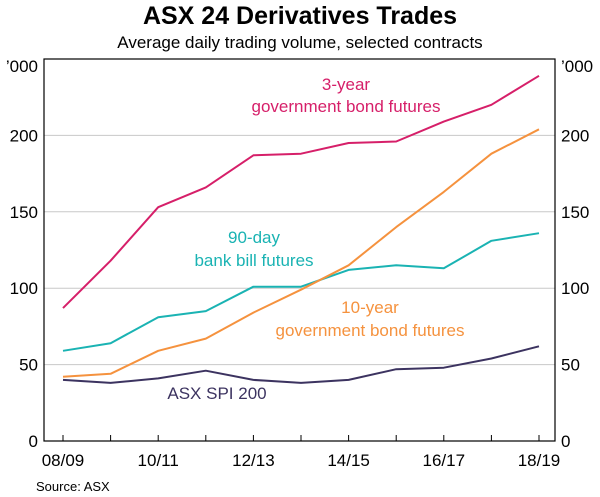 This screenshot has width=600, height=497. Describe the element at coordinates (575, 135) in the screenshot. I see `y-tick-label-right: 200` at that location.